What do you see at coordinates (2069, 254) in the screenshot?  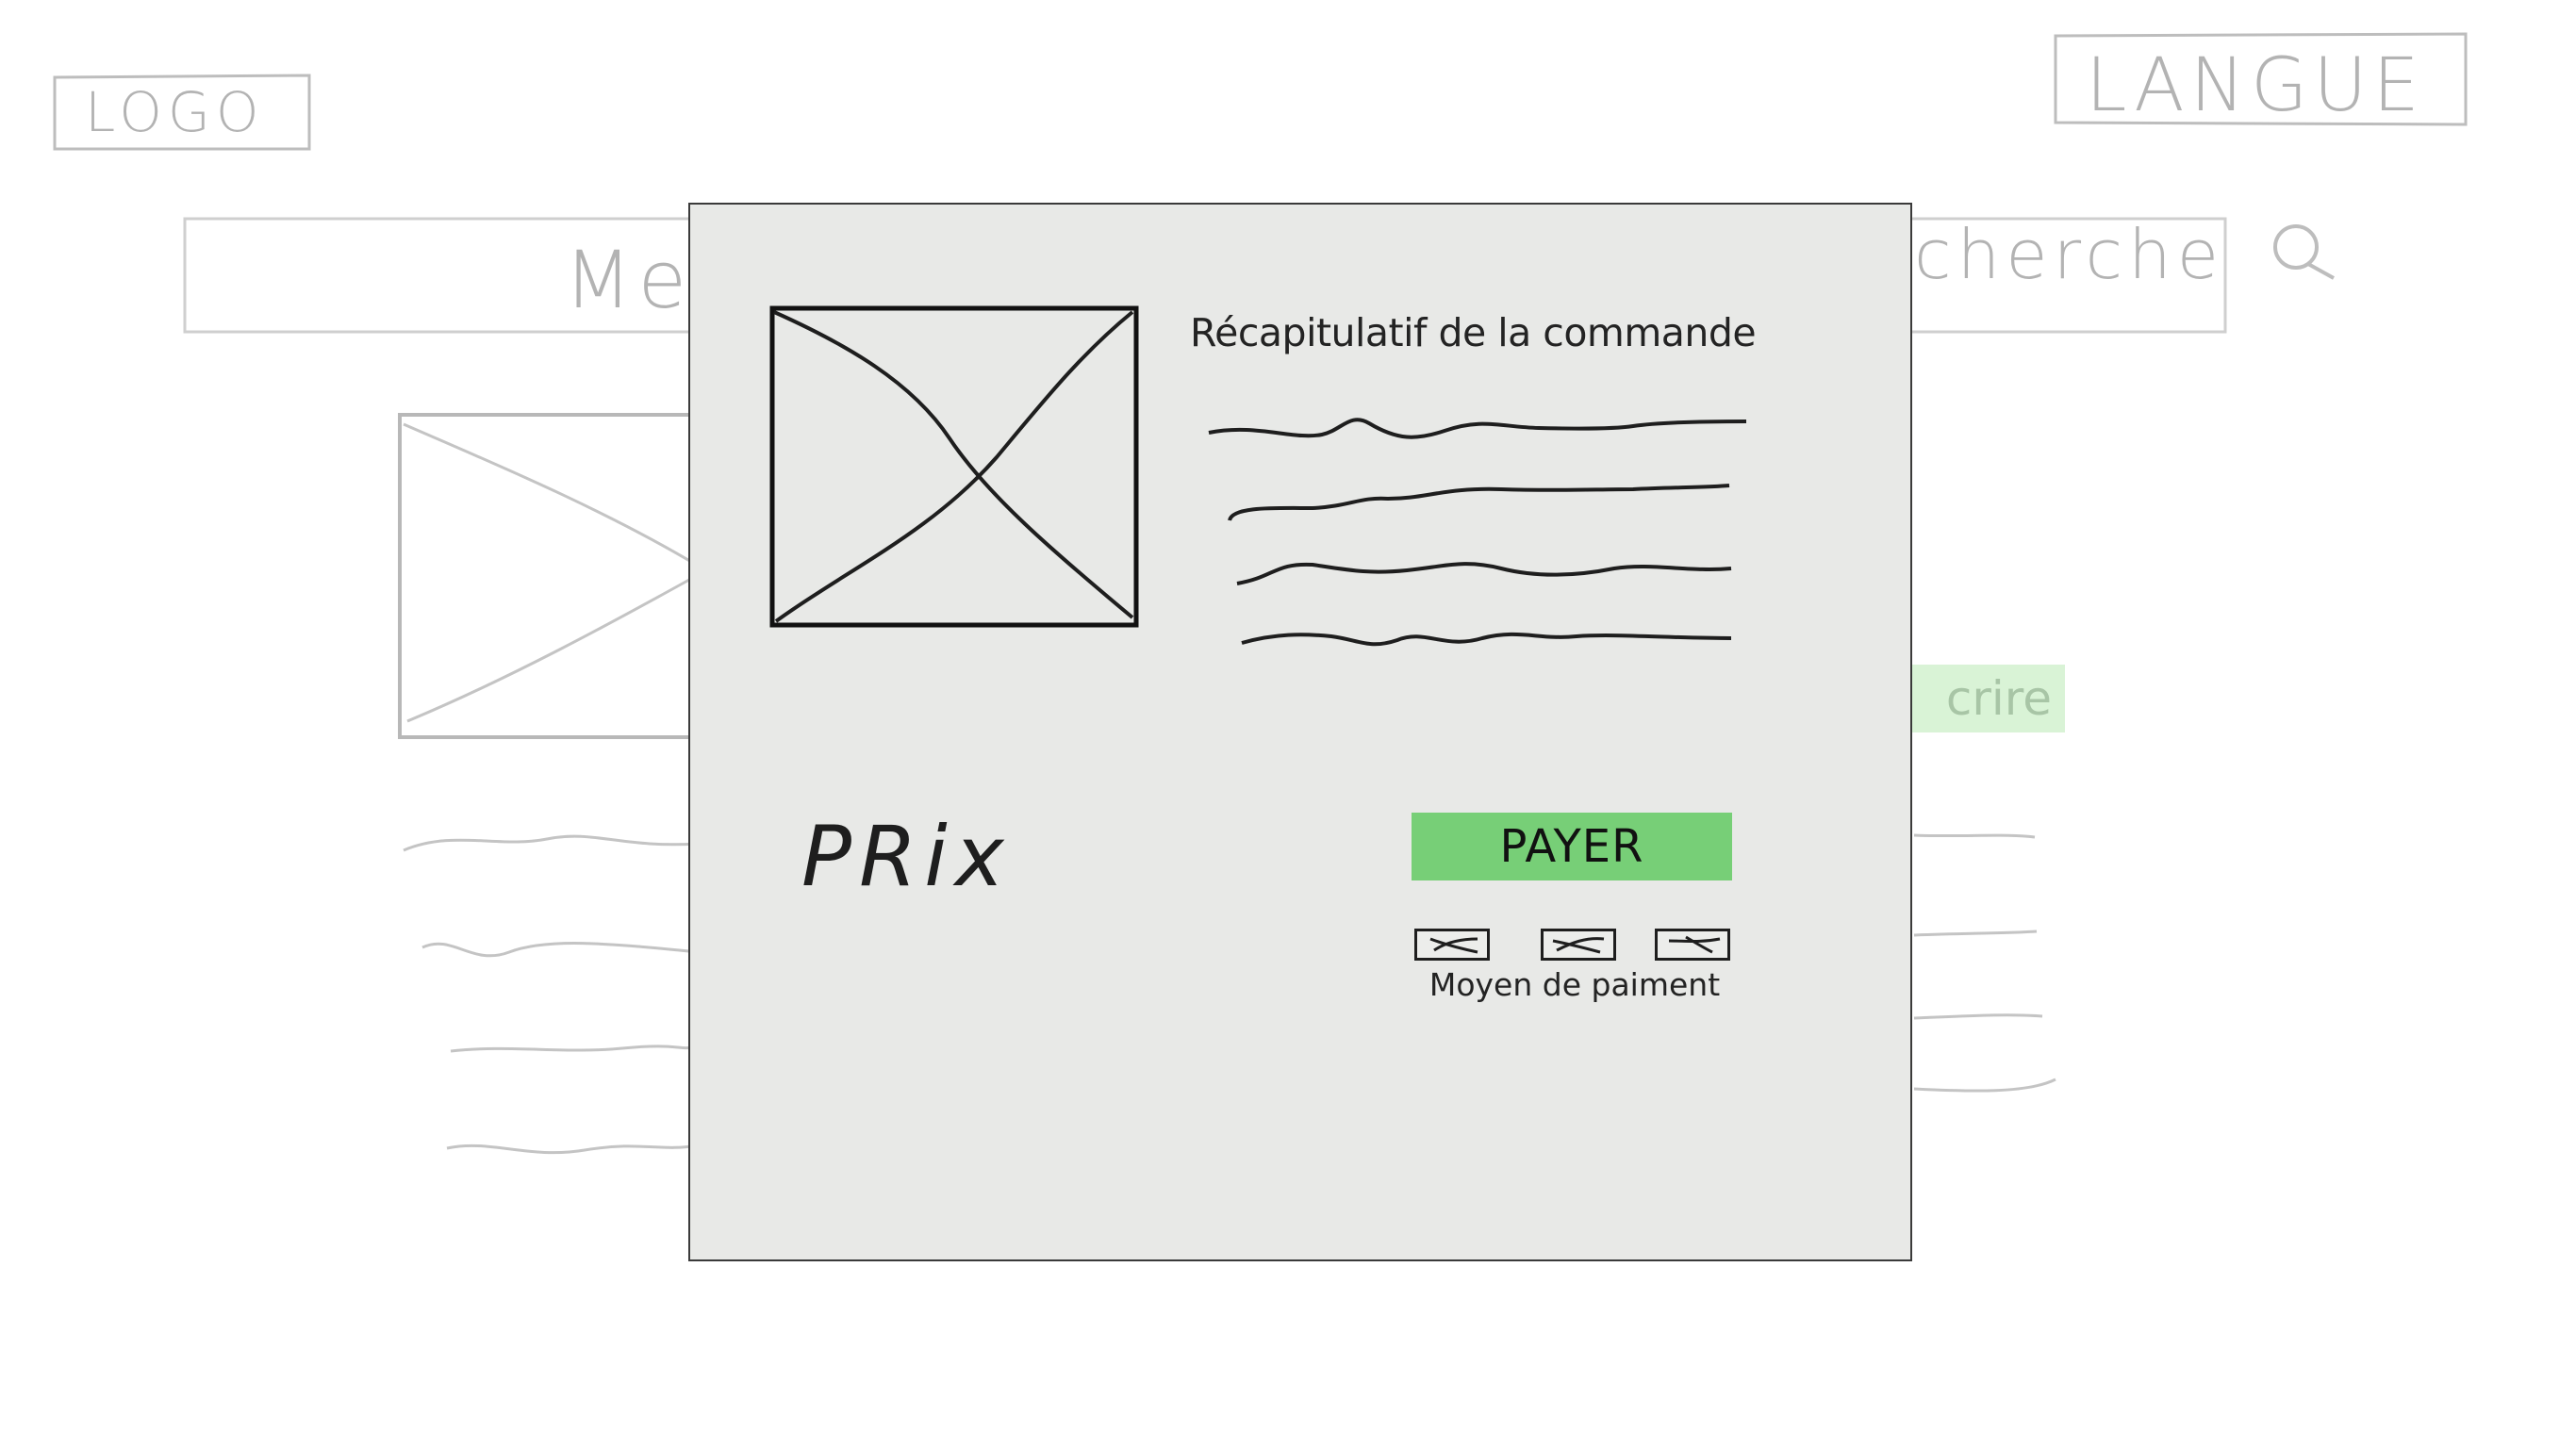 I see `search-bar-text-right: cherche` at bounding box center [2069, 254].